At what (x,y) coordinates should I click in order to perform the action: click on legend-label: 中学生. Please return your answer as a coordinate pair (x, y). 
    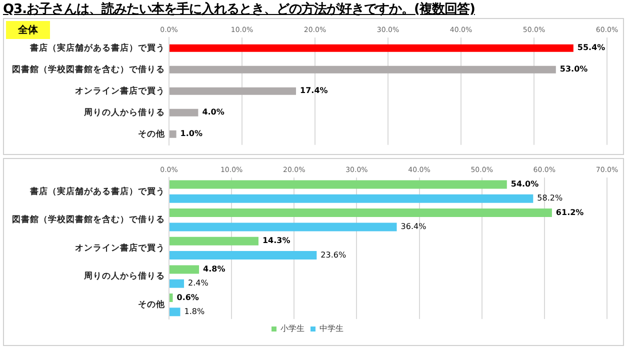
    Looking at the image, I should click on (332, 329).